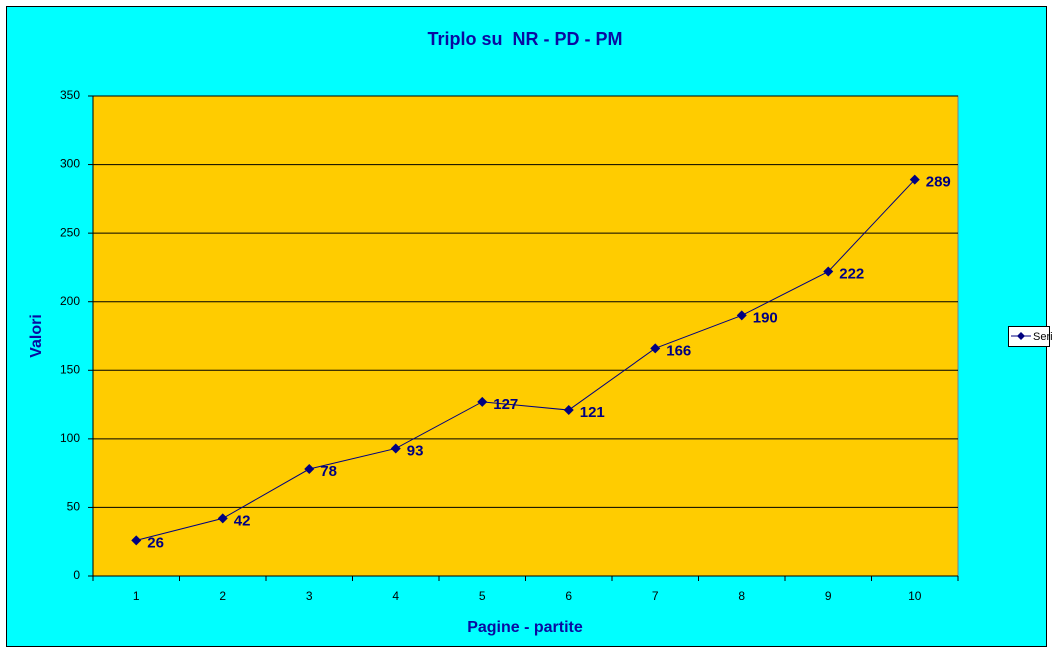 Image resolution: width=1053 pixels, height=653 pixels. I want to click on y-tick-label: 100, so click(70, 438).